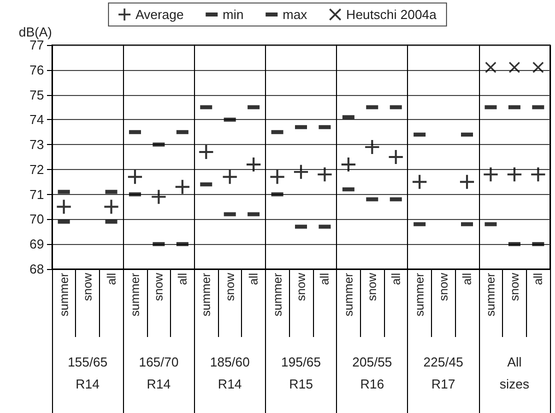 The image size is (555, 413). I want to click on y-axis-title: dB(A), so click(35, 32).